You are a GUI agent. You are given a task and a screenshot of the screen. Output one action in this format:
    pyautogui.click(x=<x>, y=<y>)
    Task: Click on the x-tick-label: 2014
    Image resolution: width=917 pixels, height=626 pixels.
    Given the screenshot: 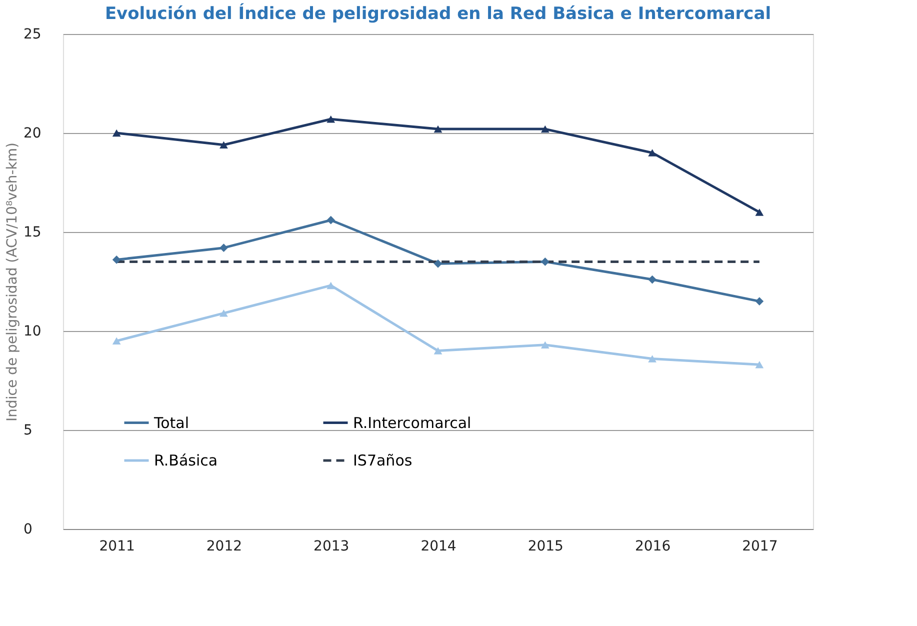 What is the action you would take?
    pyautogui.click(x=438, y=546)
    